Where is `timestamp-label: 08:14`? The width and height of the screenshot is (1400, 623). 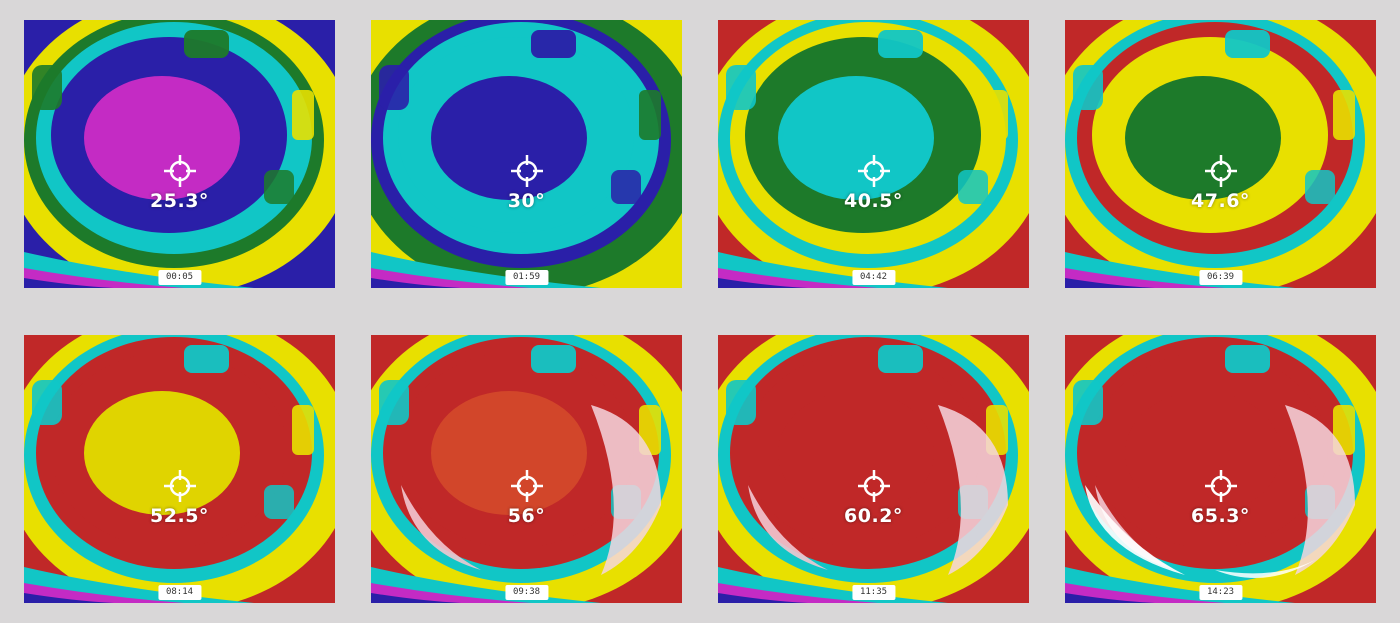 timestamp-label: 08:14 is located at coordinates (179, 592).